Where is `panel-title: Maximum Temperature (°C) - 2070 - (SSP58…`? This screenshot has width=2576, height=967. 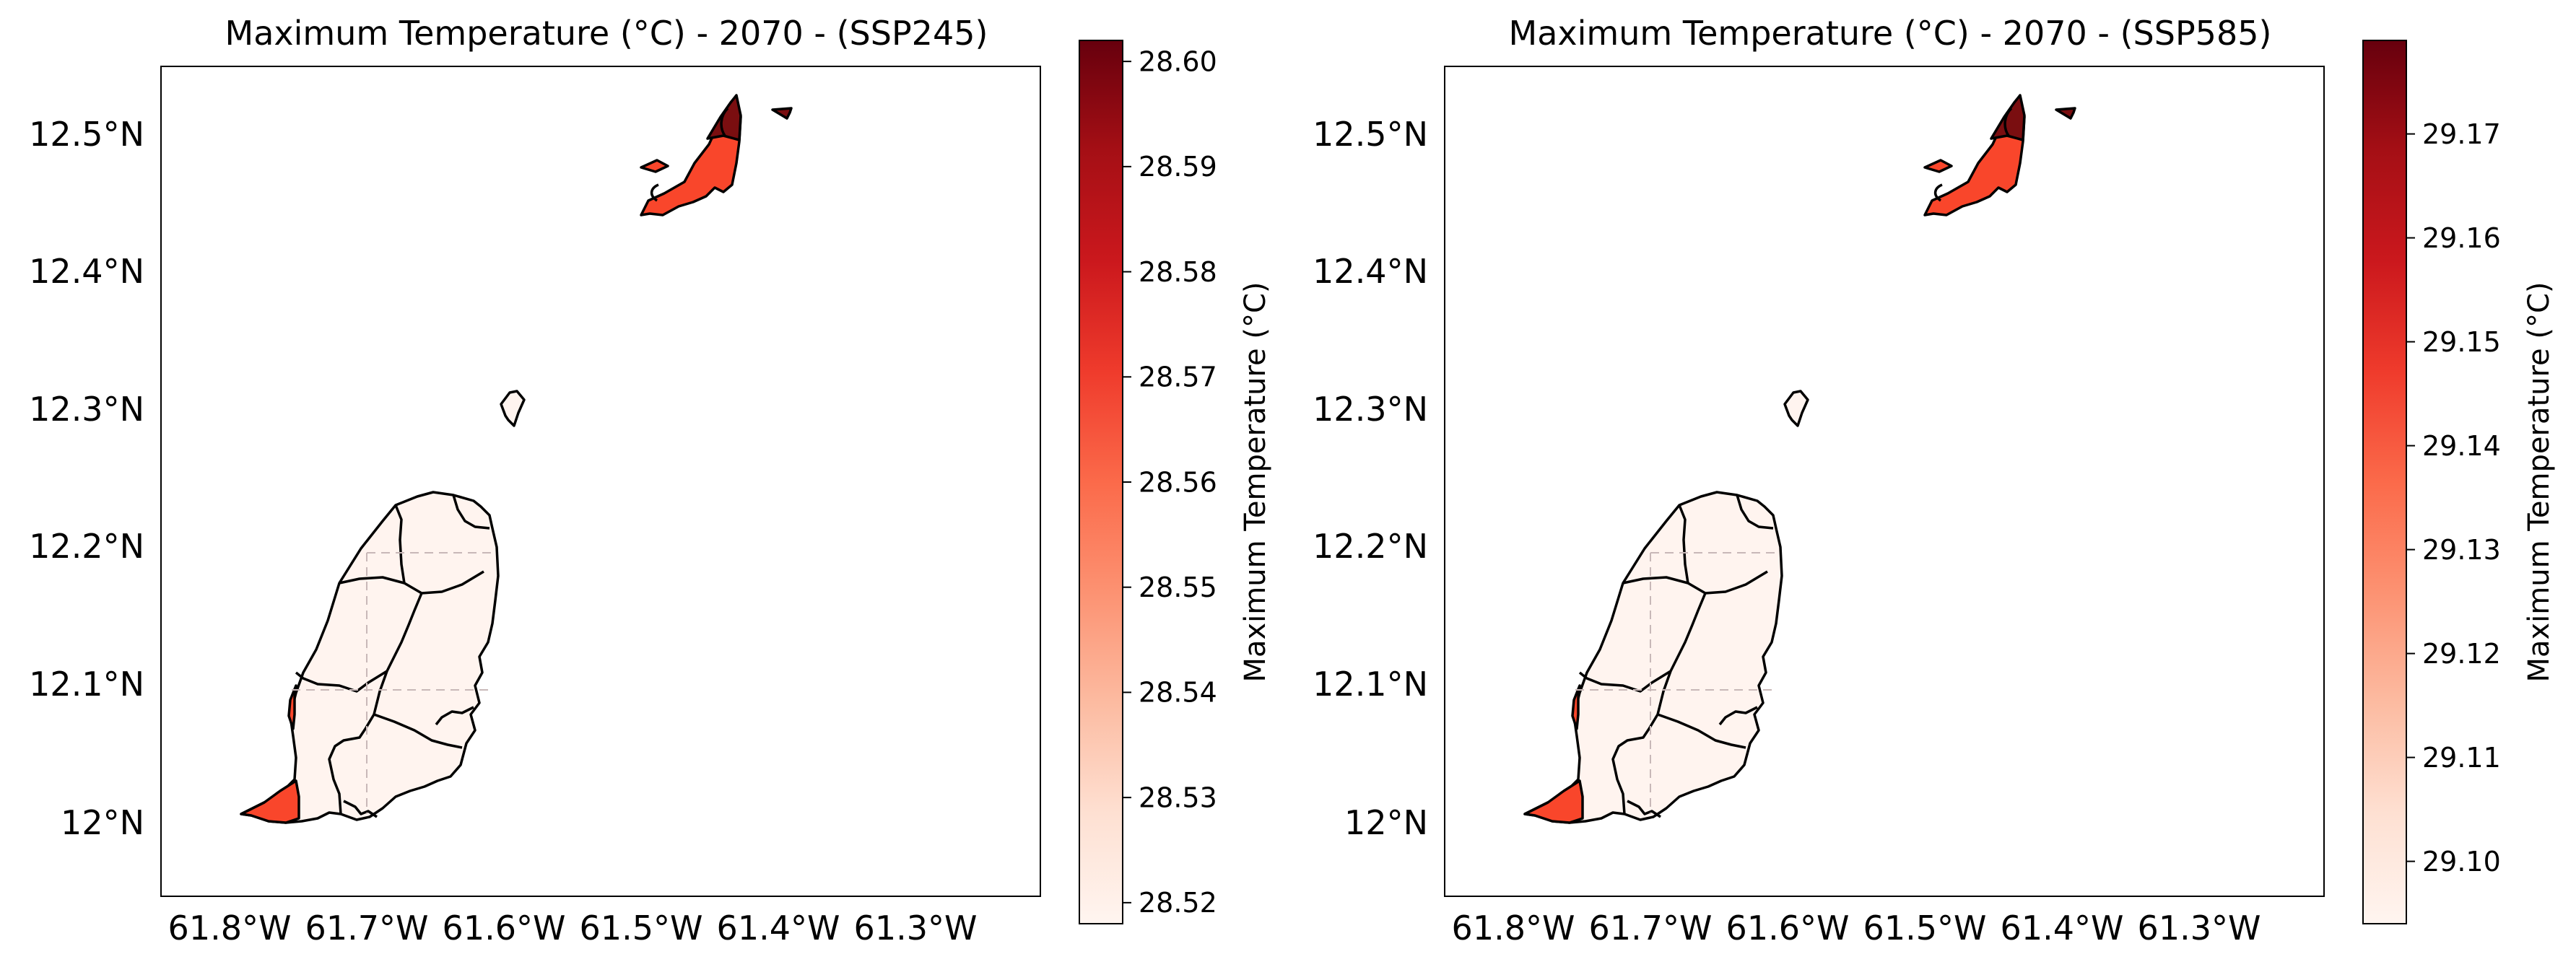
panel-title: Maximum Temperature (°C) - 2070 - (SSP58… is located at coordinates (1890, 33).